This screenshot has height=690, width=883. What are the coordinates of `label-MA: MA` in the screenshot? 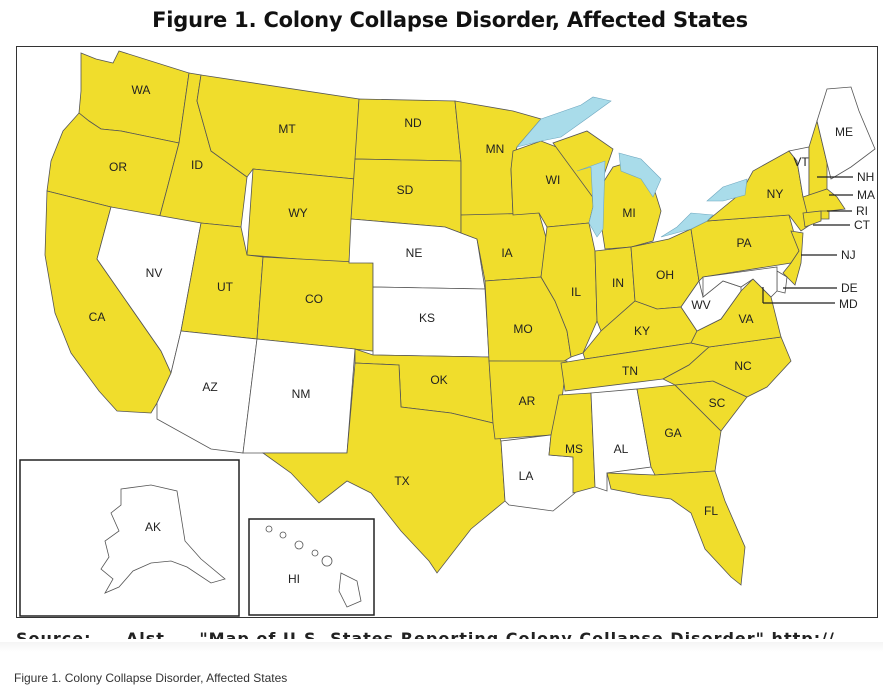 It's located at (866, 195).